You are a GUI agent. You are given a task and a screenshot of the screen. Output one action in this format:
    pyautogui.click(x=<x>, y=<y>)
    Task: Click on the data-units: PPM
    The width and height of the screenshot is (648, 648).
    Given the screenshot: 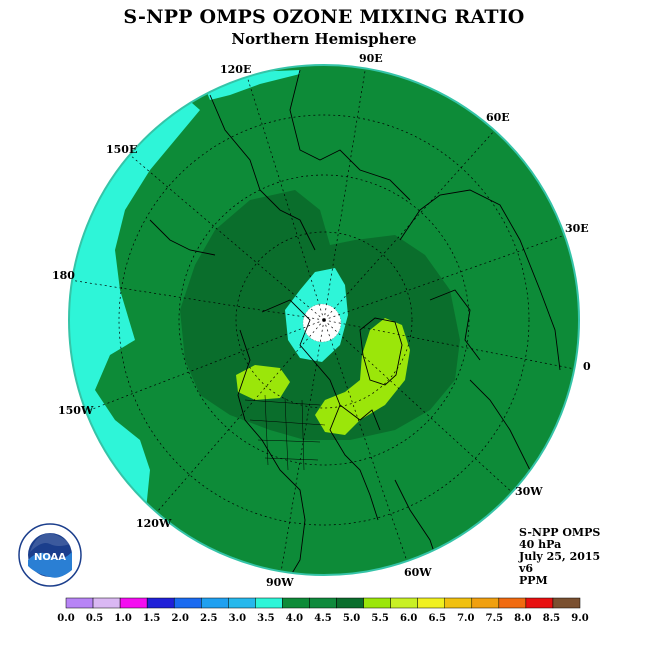 What is the action you would take?
    pyautogui.click(x=533, y=580)
    